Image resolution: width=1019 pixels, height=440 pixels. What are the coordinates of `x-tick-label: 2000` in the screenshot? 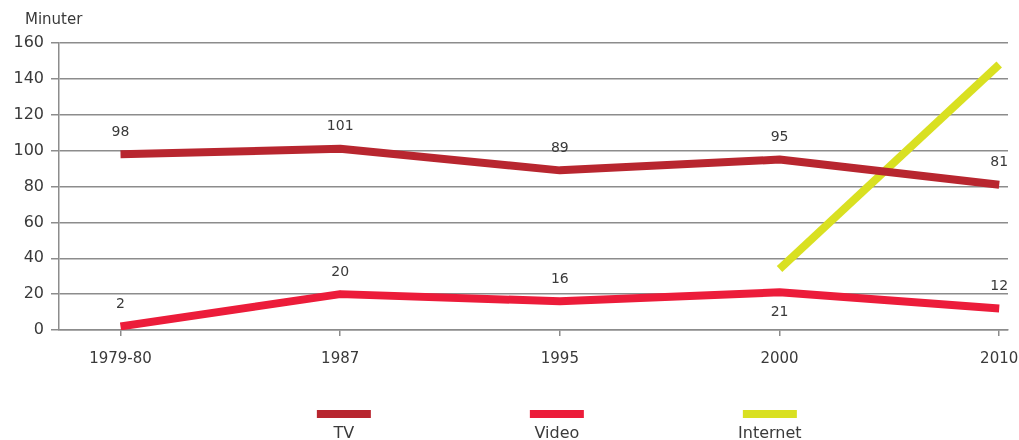 It's located at (779, 357).